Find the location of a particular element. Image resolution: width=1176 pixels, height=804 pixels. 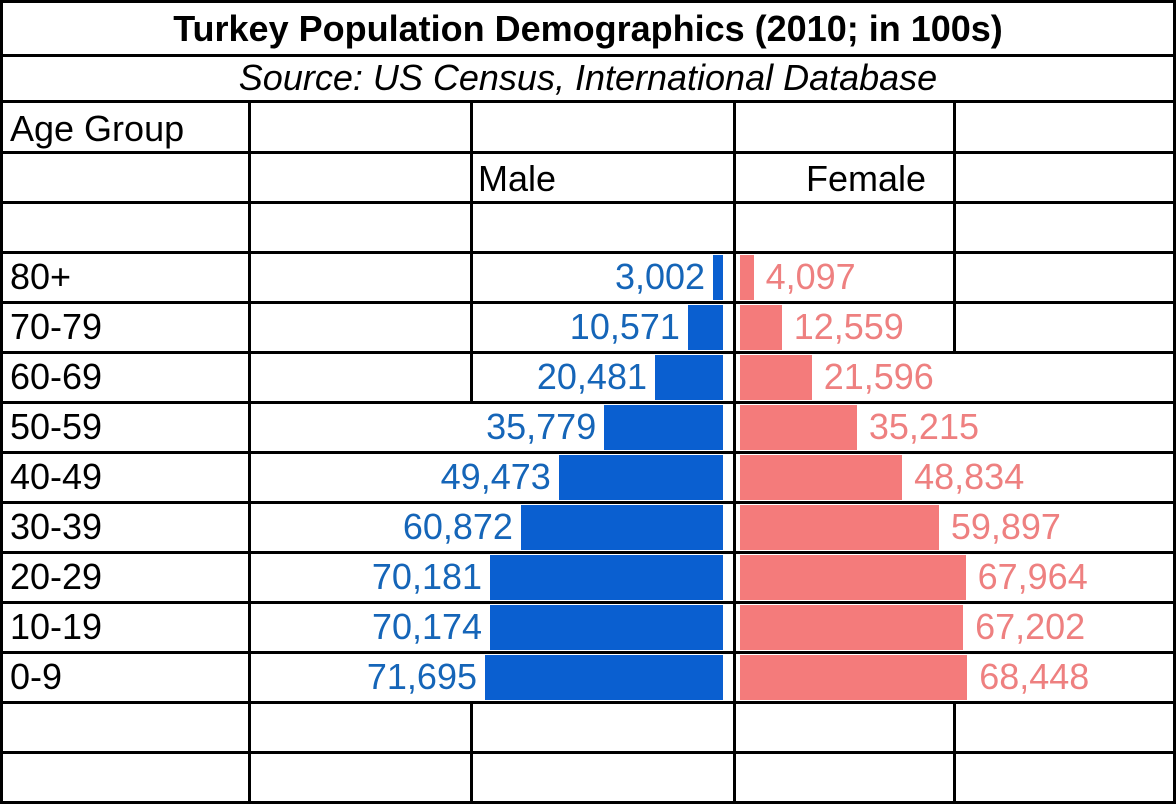

female-value-label: 35,215 is located at coordinates (923, 426).